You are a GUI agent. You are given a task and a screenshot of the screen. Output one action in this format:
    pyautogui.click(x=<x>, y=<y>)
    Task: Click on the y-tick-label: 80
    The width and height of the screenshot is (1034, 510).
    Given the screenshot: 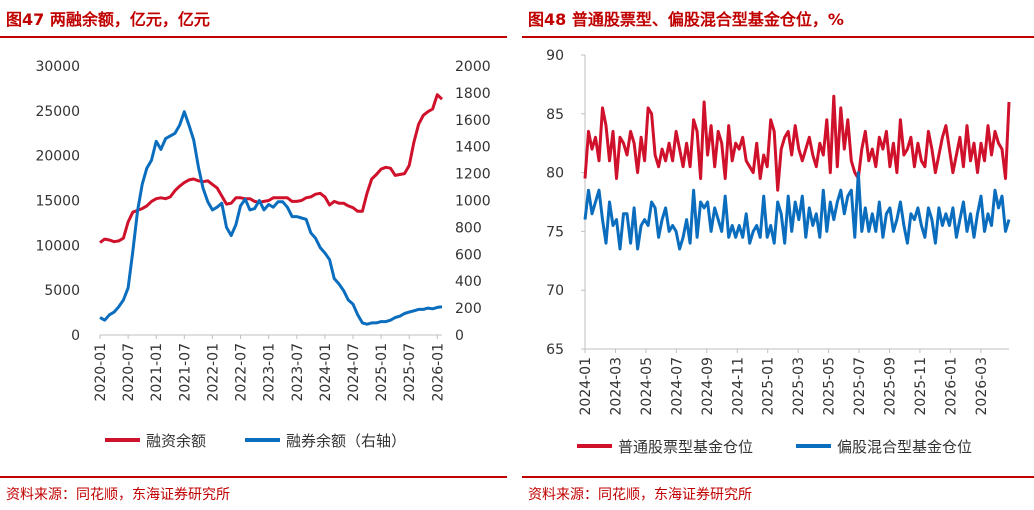 What is the action you would take?
    pyautogui.click(x=555, y=174)
    